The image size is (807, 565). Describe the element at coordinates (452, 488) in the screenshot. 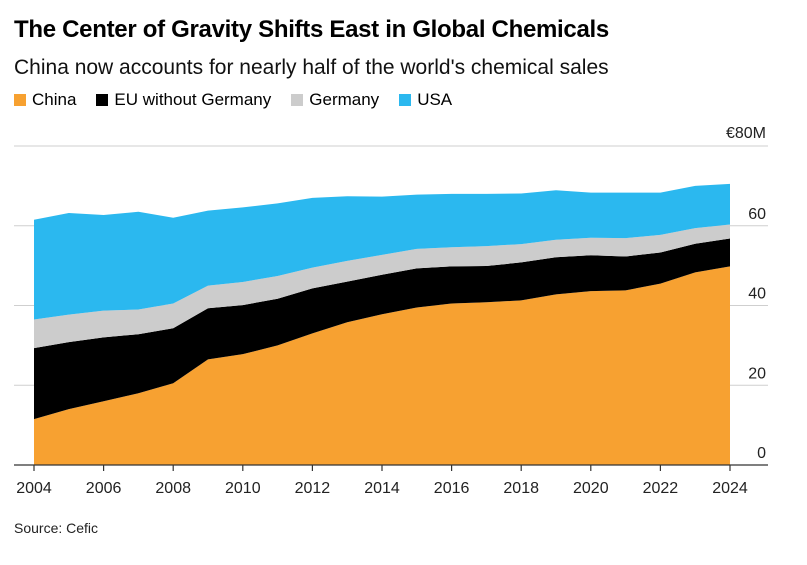

I see `x-tick-label-2016: 2016` at that location.